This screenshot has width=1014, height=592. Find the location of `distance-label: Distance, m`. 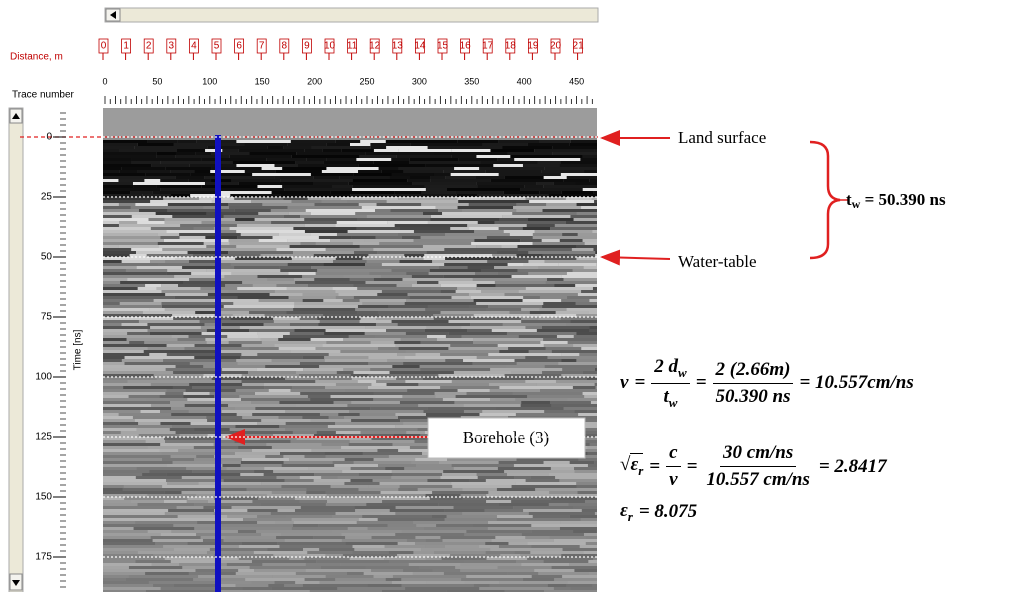

distance-label: Distance, m is located at coordinates (36, 57).